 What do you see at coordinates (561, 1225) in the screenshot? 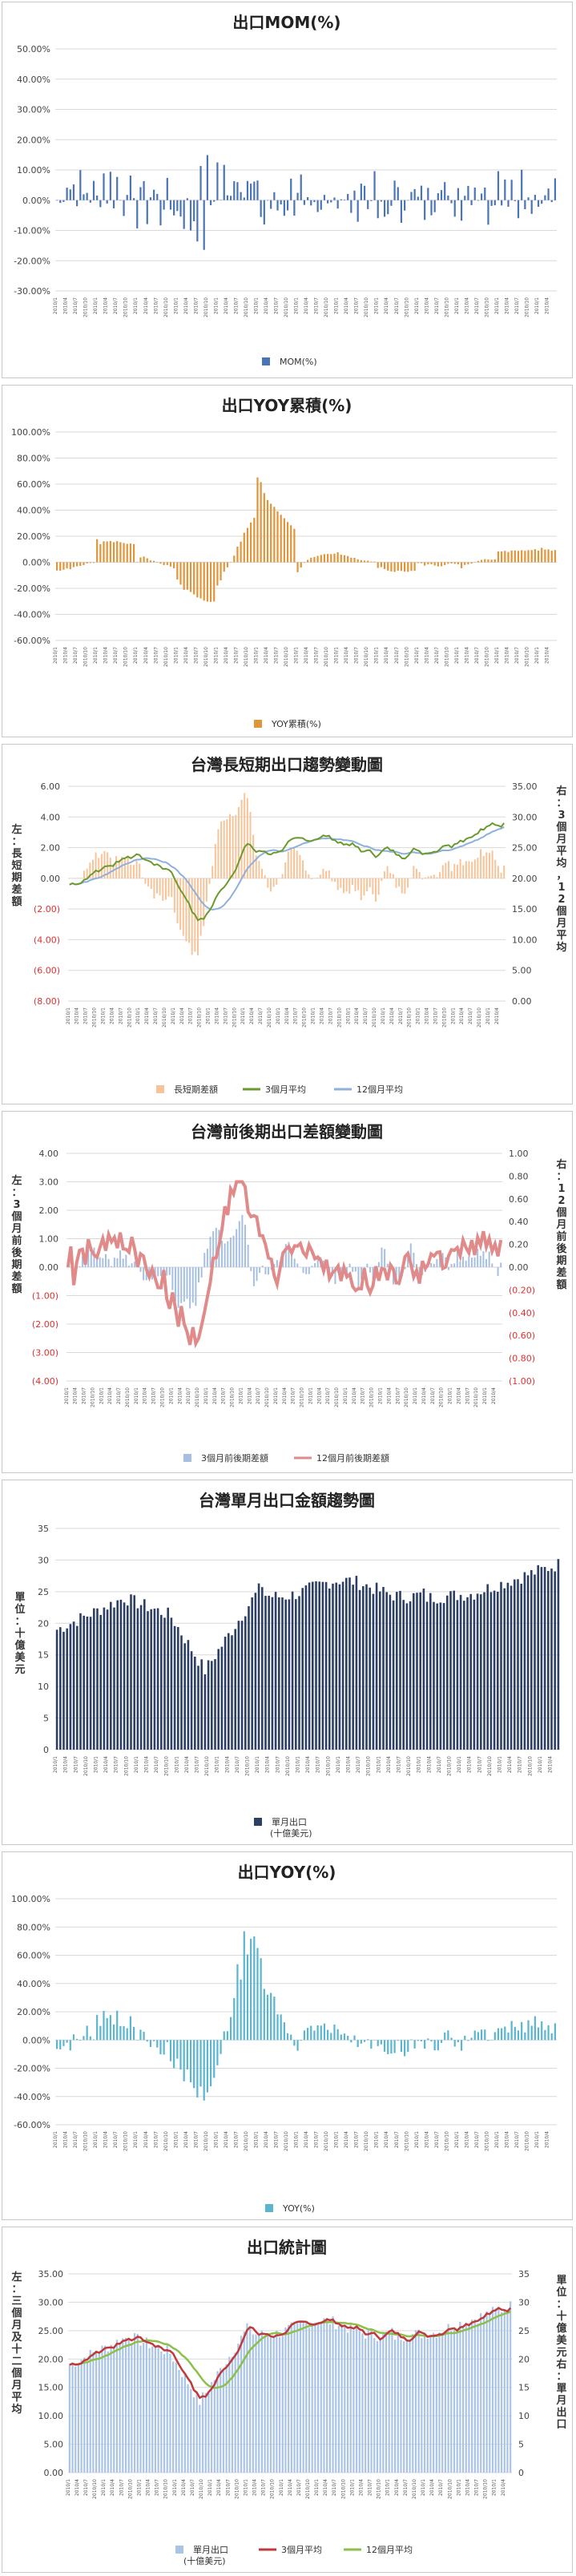
I see `axis-title: 右： 1 2 個月前後期差額` at bounding box center [561, 1225].